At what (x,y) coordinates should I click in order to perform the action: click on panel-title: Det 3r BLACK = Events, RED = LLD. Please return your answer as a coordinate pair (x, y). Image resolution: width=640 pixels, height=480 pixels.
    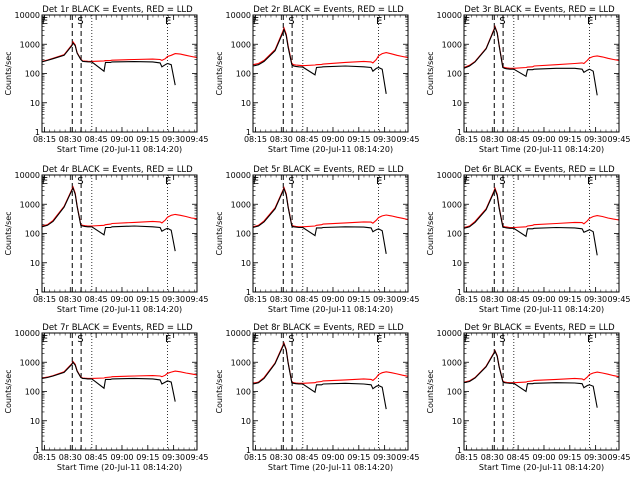
    Looking at the image, I should click on (539, 10).